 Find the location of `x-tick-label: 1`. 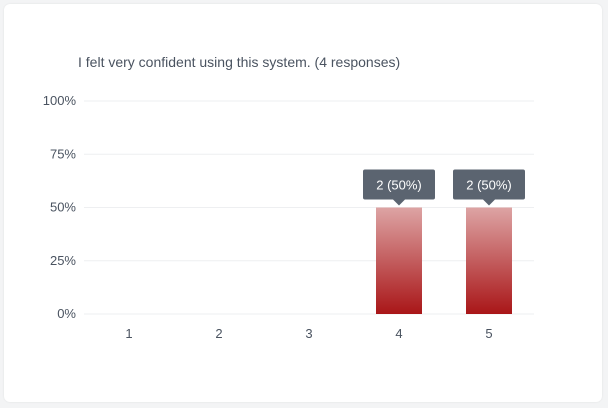

x-tick-label: 1 is located at coordinates (128, 333).